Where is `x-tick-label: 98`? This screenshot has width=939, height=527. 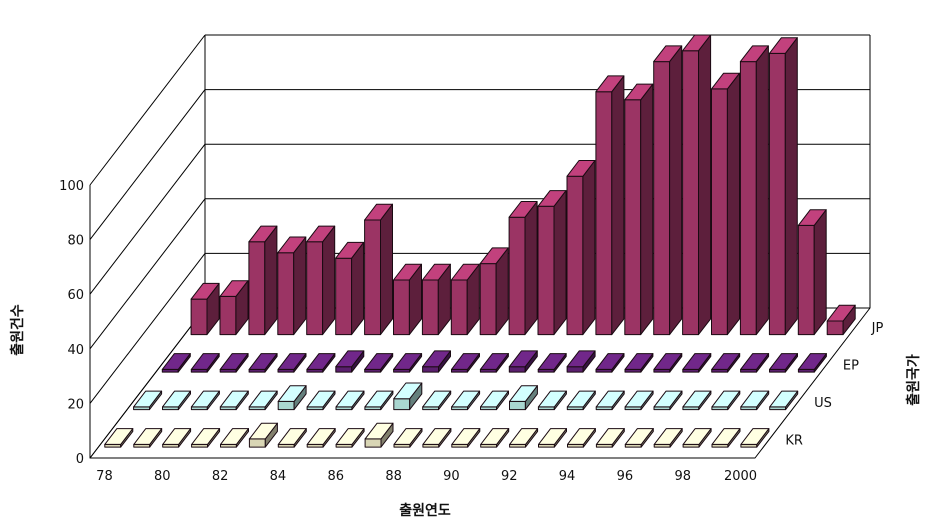 x-tick-label: 98 is located at coordinates (682, 476).